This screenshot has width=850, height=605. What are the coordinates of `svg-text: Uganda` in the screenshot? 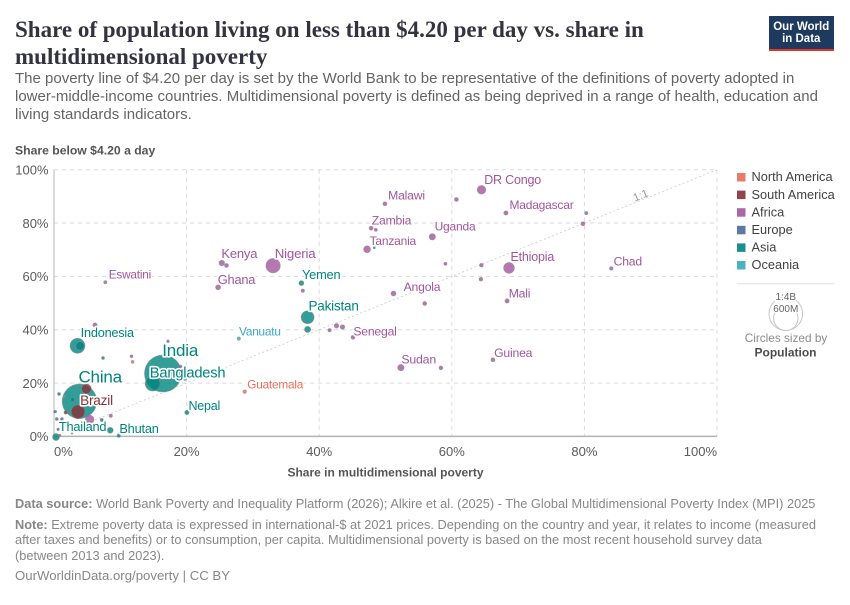 It's located at (455, 226).